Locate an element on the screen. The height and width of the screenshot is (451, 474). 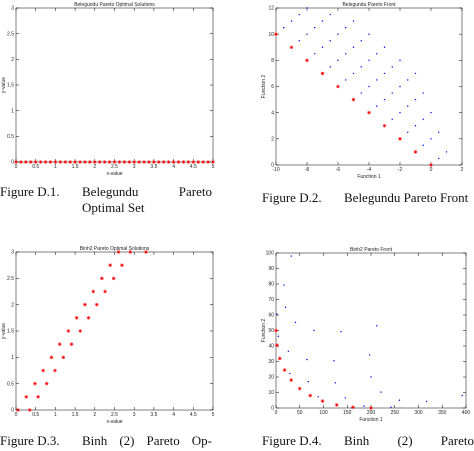
y-tick-label: 30 is located at coordinates (271, 362).